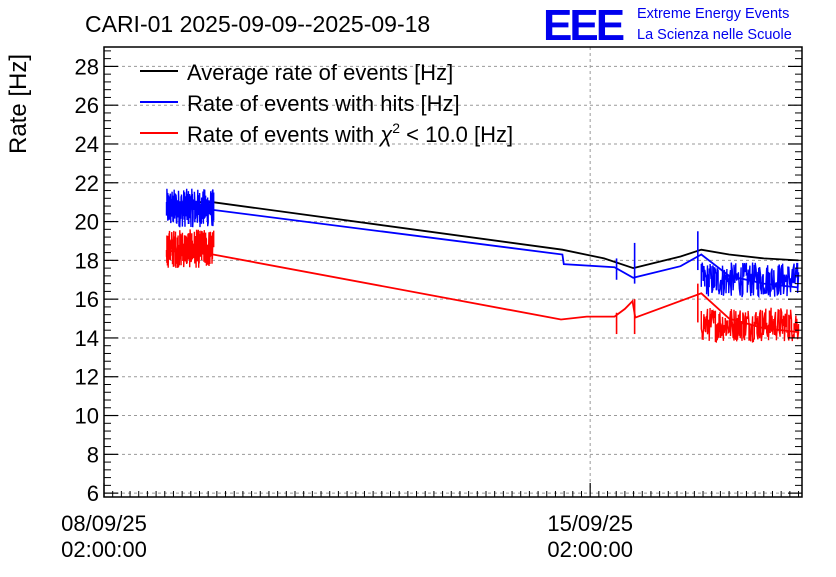 This screenshot has width=836, height=577. I want to click on y-tick-label: 20, so click(87, 222).